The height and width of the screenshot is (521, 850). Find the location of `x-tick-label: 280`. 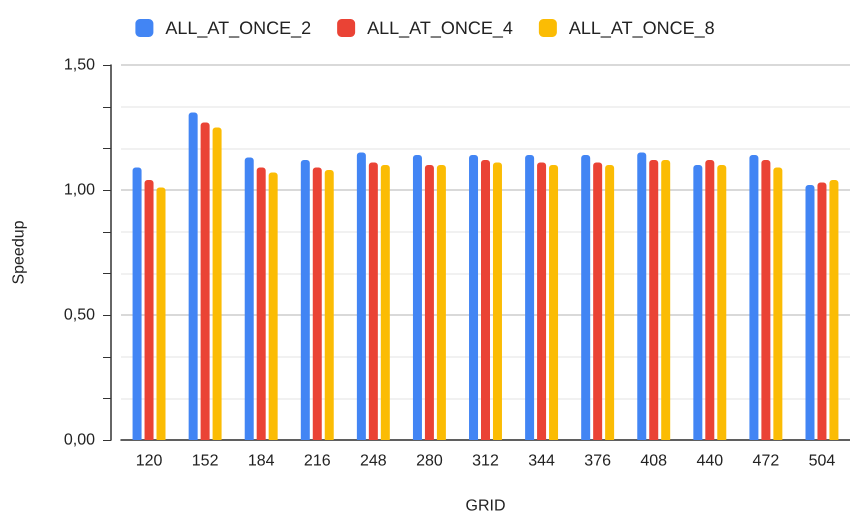

x-tick-label: 280 is located at coordinates (429, 461).